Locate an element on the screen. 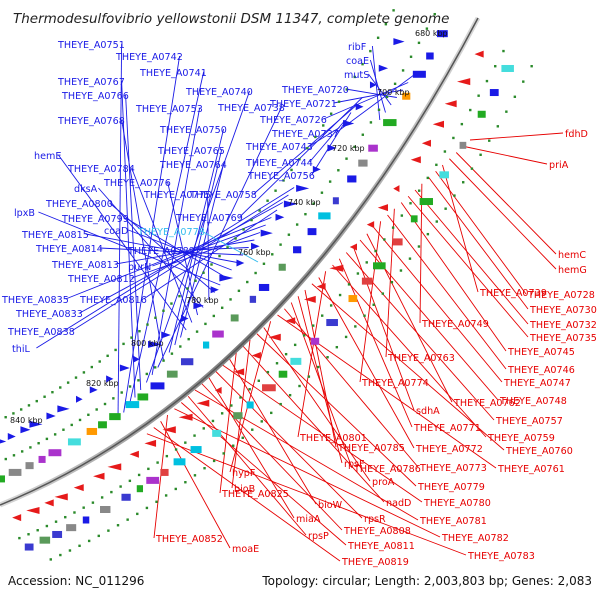 The height and width of the screenshot is (600, 600). kbp-tick-label: 720 kbp is located at coordinates (348, 148).